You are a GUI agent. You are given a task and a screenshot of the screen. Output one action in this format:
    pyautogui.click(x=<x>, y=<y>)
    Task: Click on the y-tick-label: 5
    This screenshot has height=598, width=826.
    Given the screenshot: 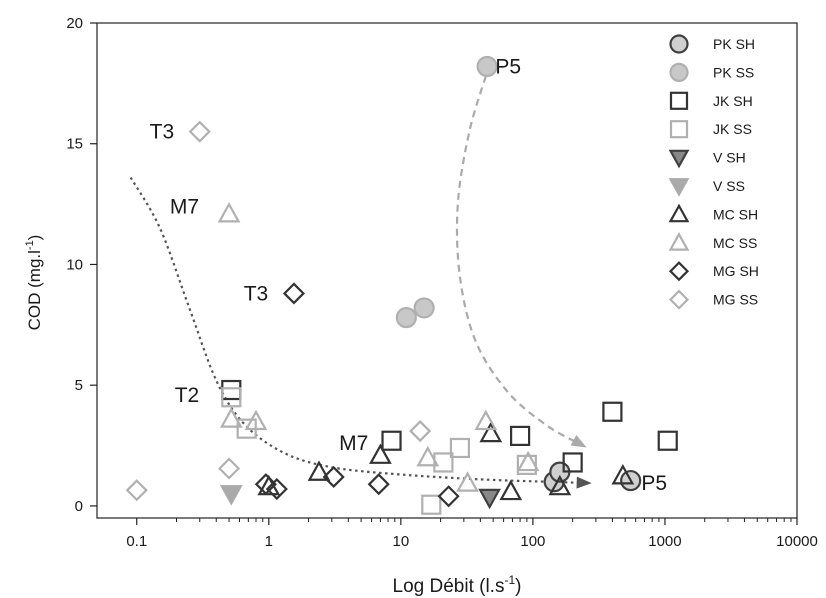 What is the action you would take?
    pyautogui.click(x=79, y=385)
    